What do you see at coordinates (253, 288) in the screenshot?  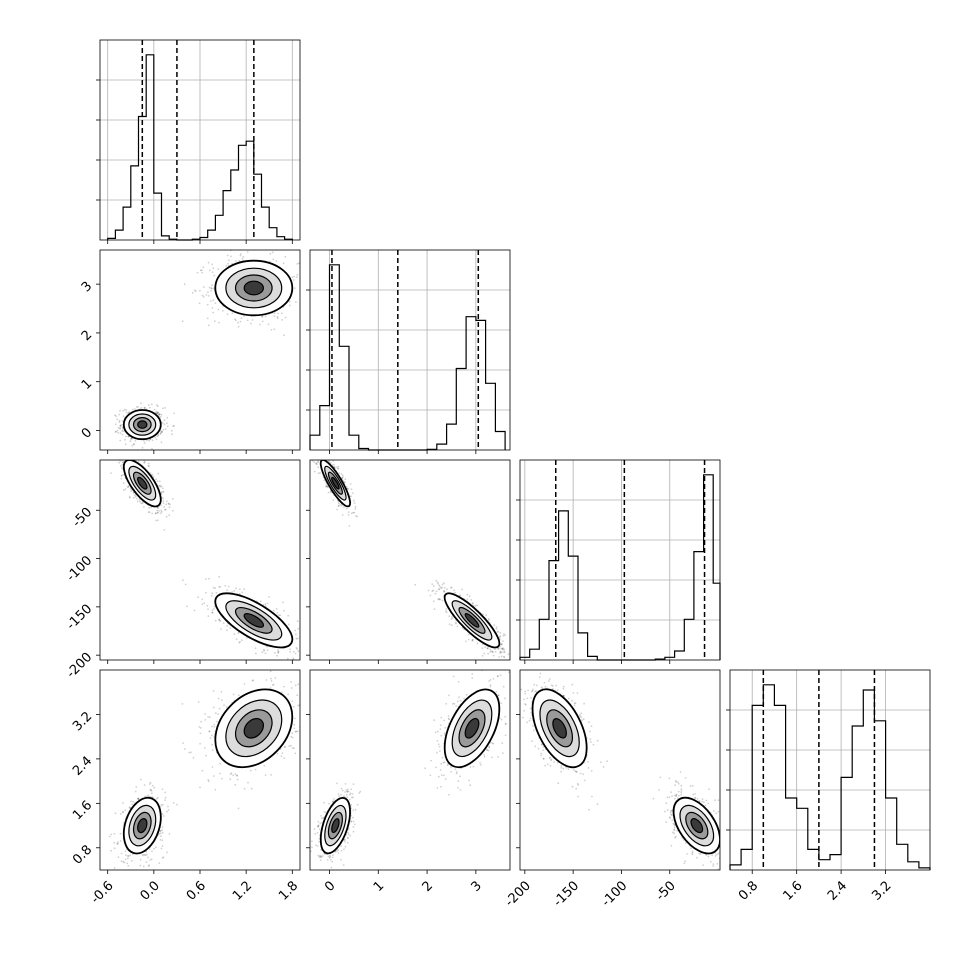 I see `density-contour` at bounding box center [253, 288].